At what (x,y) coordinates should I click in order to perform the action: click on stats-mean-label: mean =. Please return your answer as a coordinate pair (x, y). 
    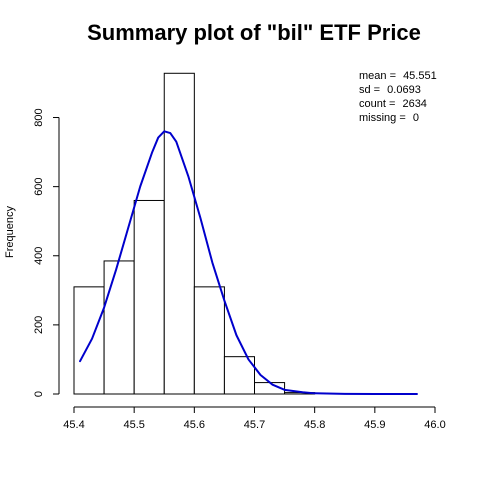
    Looking at the image, I should click on (377, 76).